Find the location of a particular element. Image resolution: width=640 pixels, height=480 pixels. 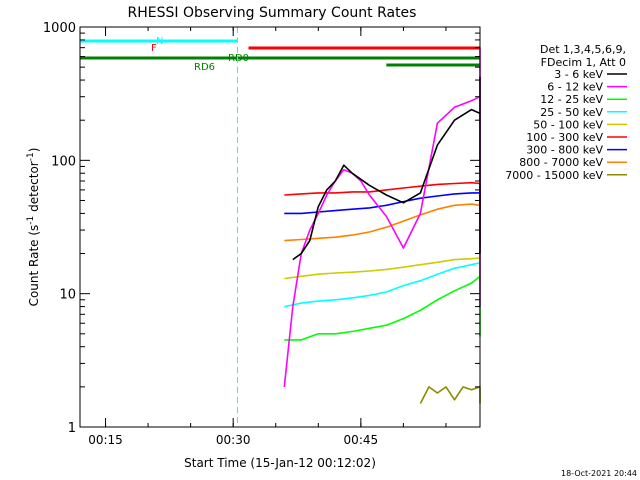

flag-bars: NF RD0 RD6 is located at coordinates (280, 54).